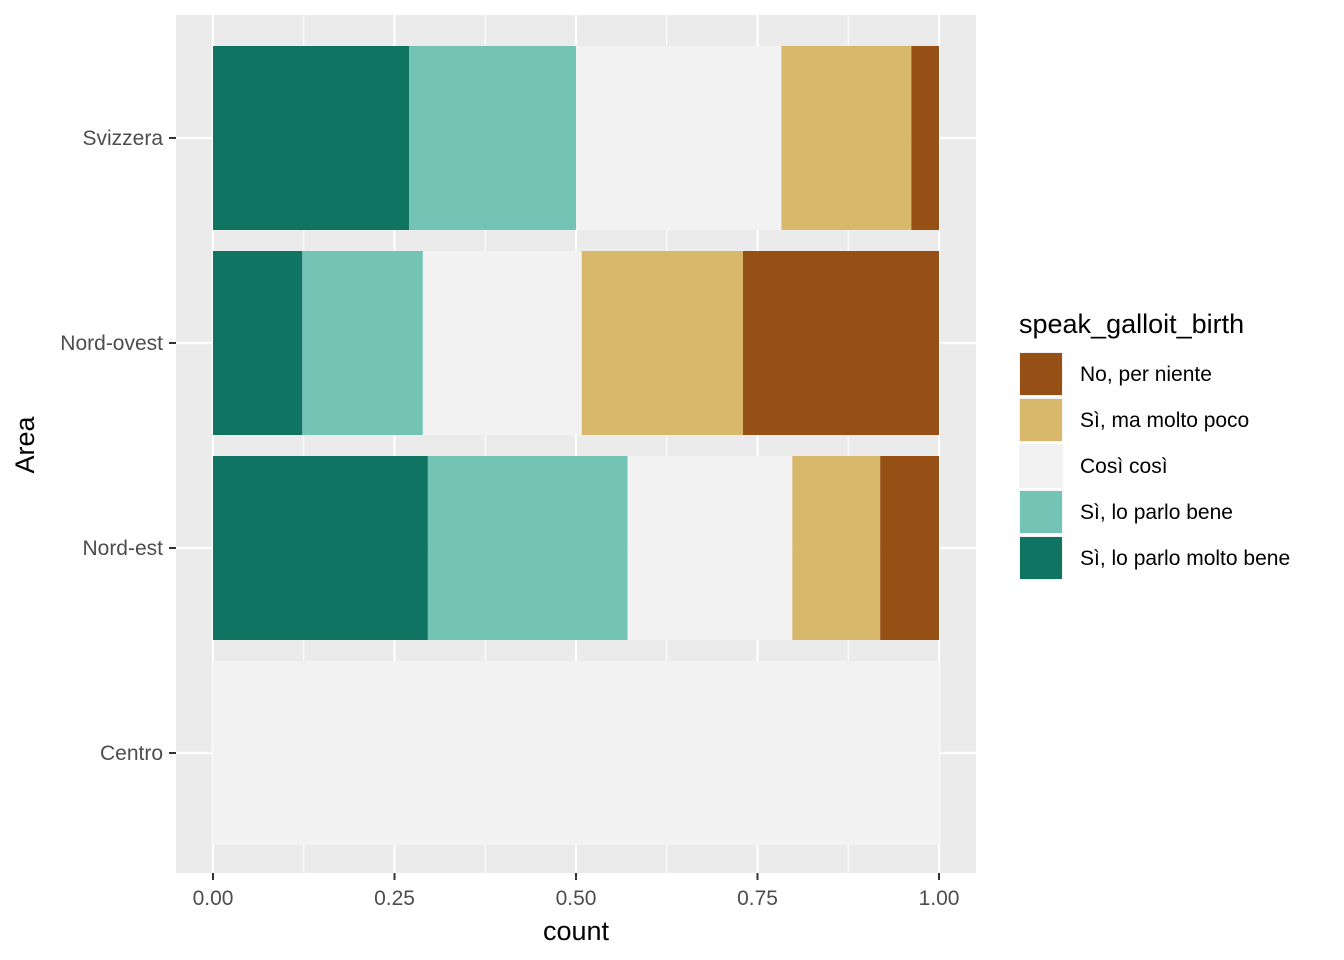 The height and width of the screenshot is (960, 1344). I want to click on x-tick-label: 0.00, so click(213, 898).